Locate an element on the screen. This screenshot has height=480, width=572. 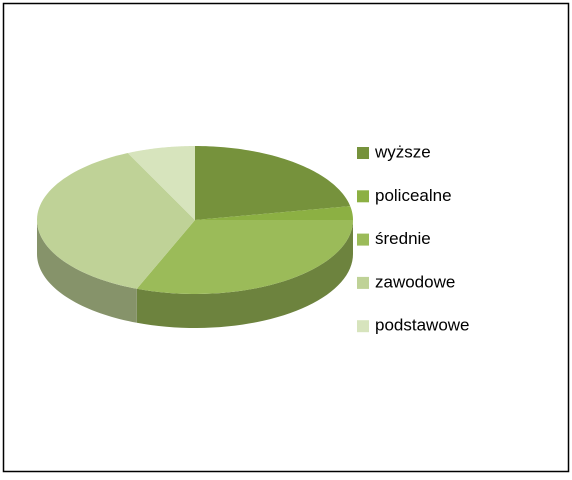
legend-label: podstawowe is located at coordinates (422, 325).